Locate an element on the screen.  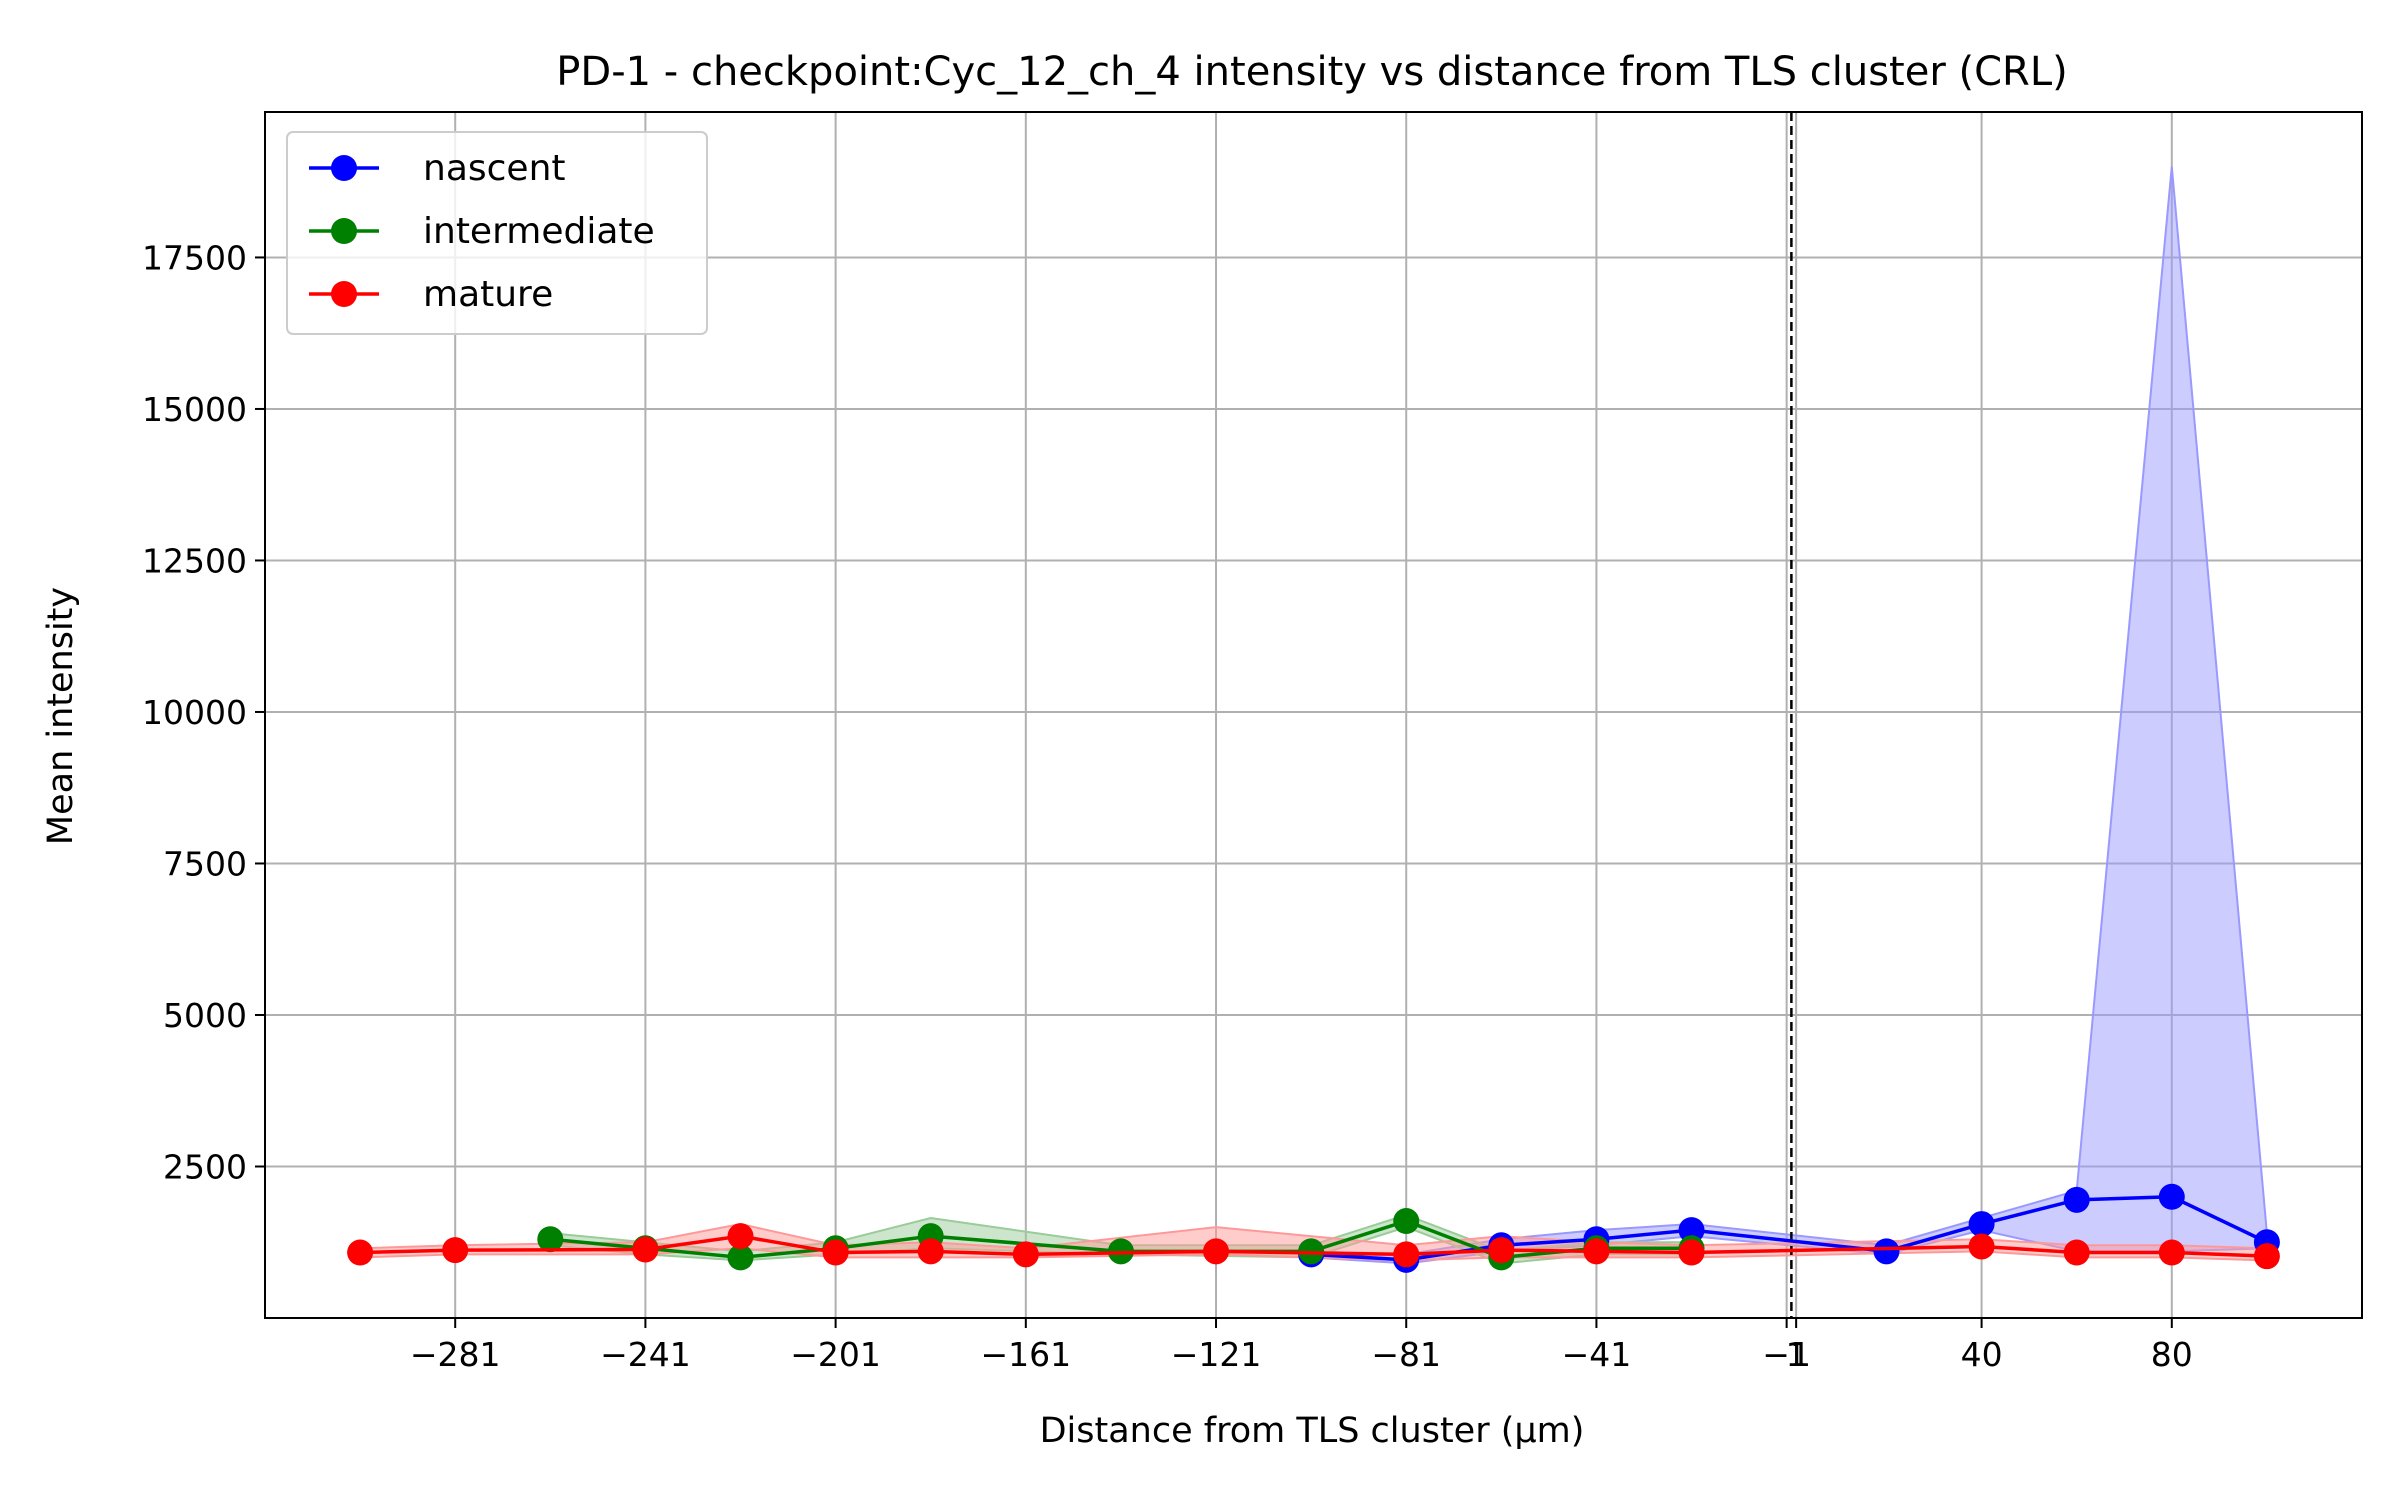
y-axis-ticks: 2500 5000 7500 10000 12500 15000 17500 is located at coordinates (203, 712).